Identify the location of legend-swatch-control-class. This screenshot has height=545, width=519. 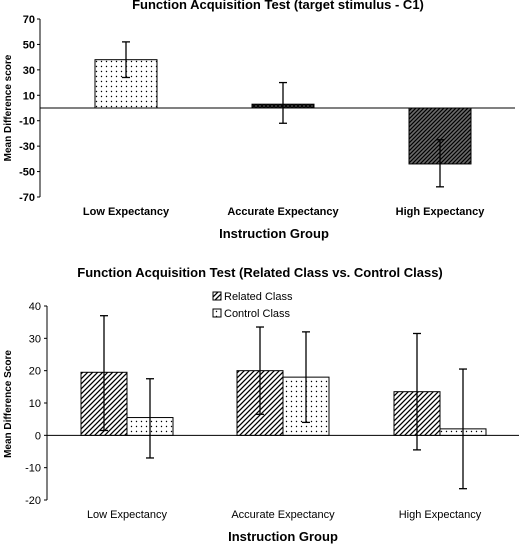
(217, 313).